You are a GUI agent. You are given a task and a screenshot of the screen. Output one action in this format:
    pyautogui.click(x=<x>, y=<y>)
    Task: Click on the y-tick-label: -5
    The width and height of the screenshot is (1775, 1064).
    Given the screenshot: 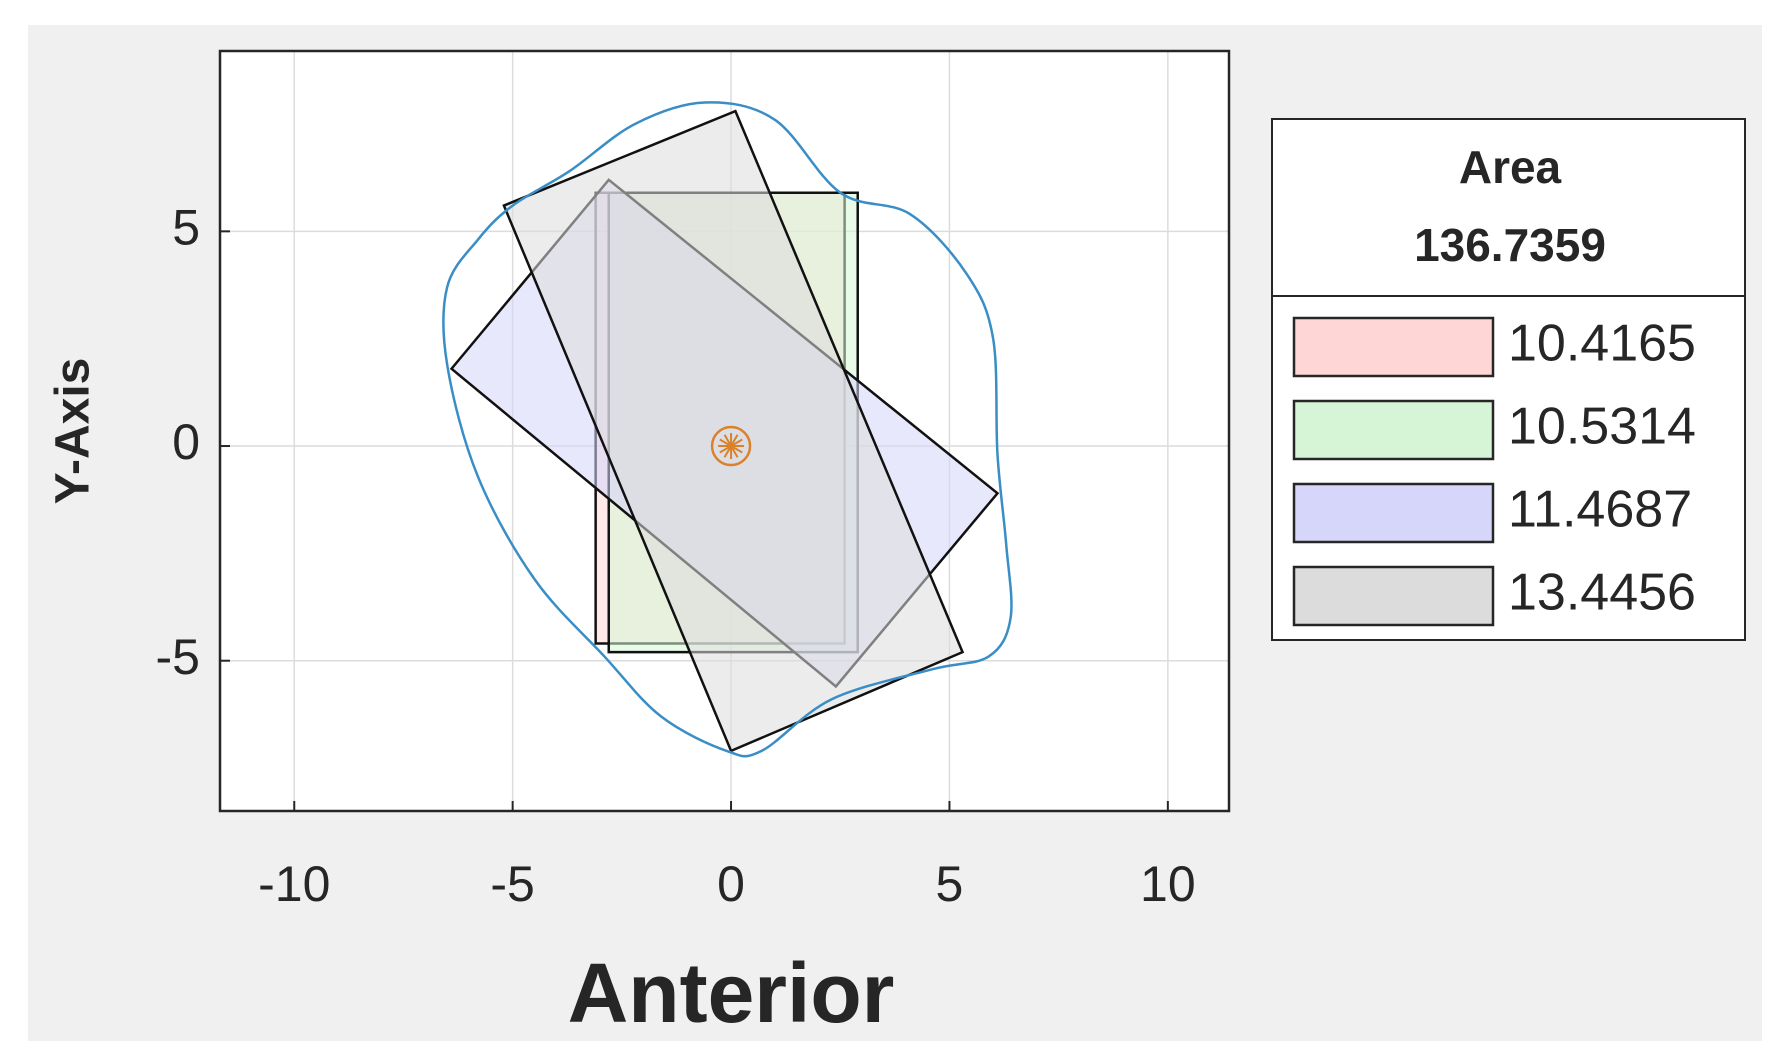 What is the action you would take?
    pyautogui.click(x=178, y=657)
    